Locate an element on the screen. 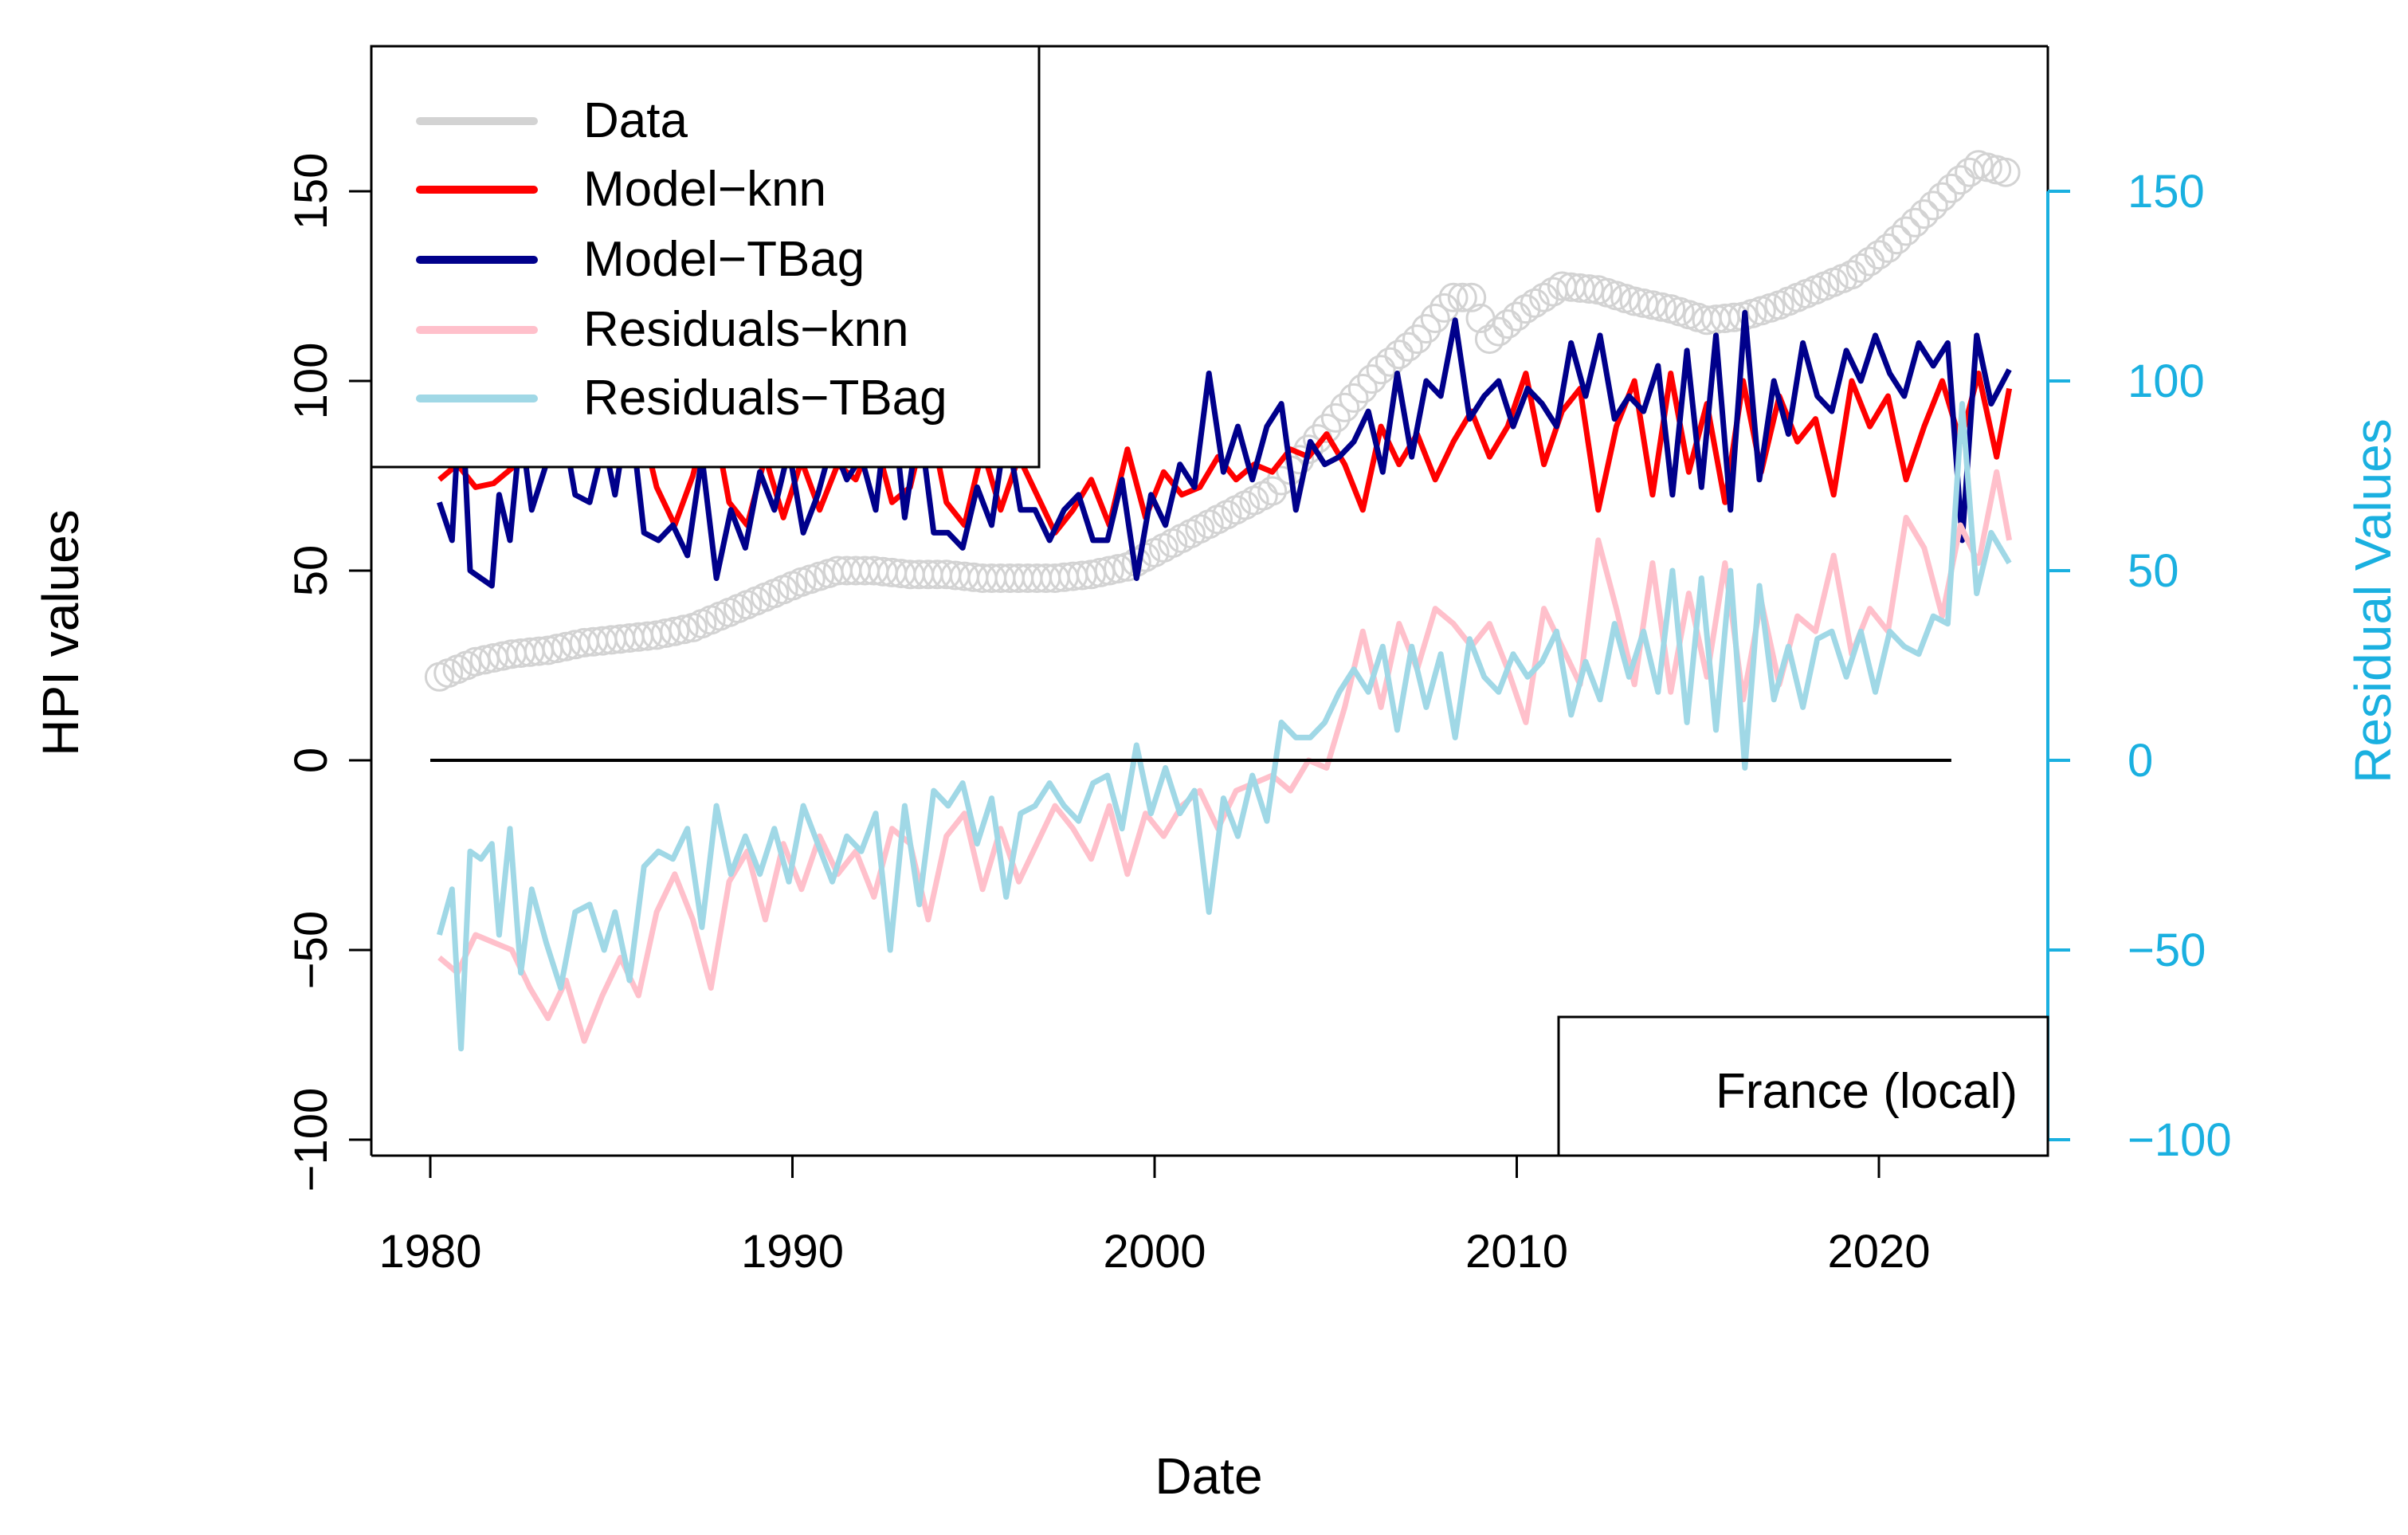  y-right-tick-label: 100 is located at coordinates (2166, 381).